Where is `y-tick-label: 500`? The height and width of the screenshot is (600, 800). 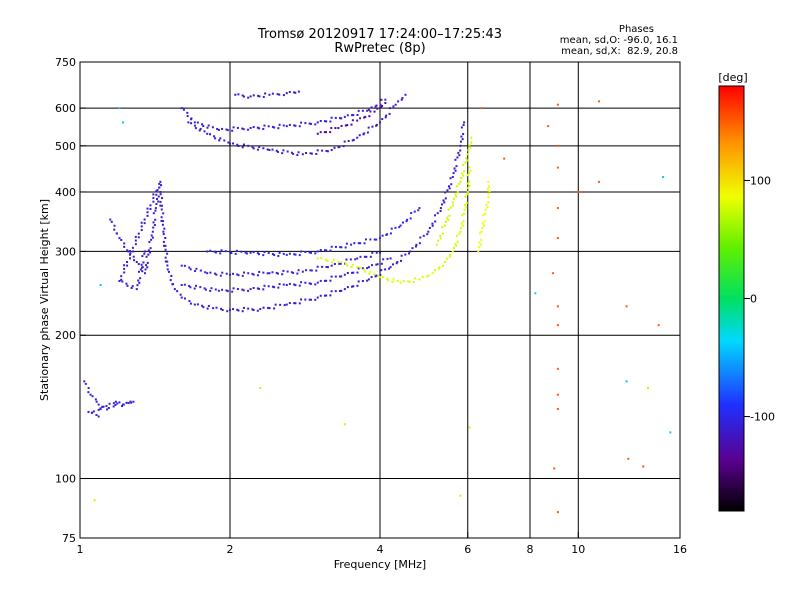
y-tick-label: 500 is located at coordinates (65, 146).